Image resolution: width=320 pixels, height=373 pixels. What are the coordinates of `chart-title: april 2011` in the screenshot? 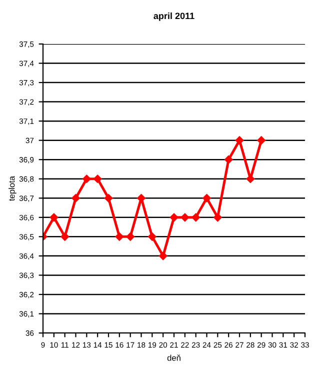 It's located at (174, 16).